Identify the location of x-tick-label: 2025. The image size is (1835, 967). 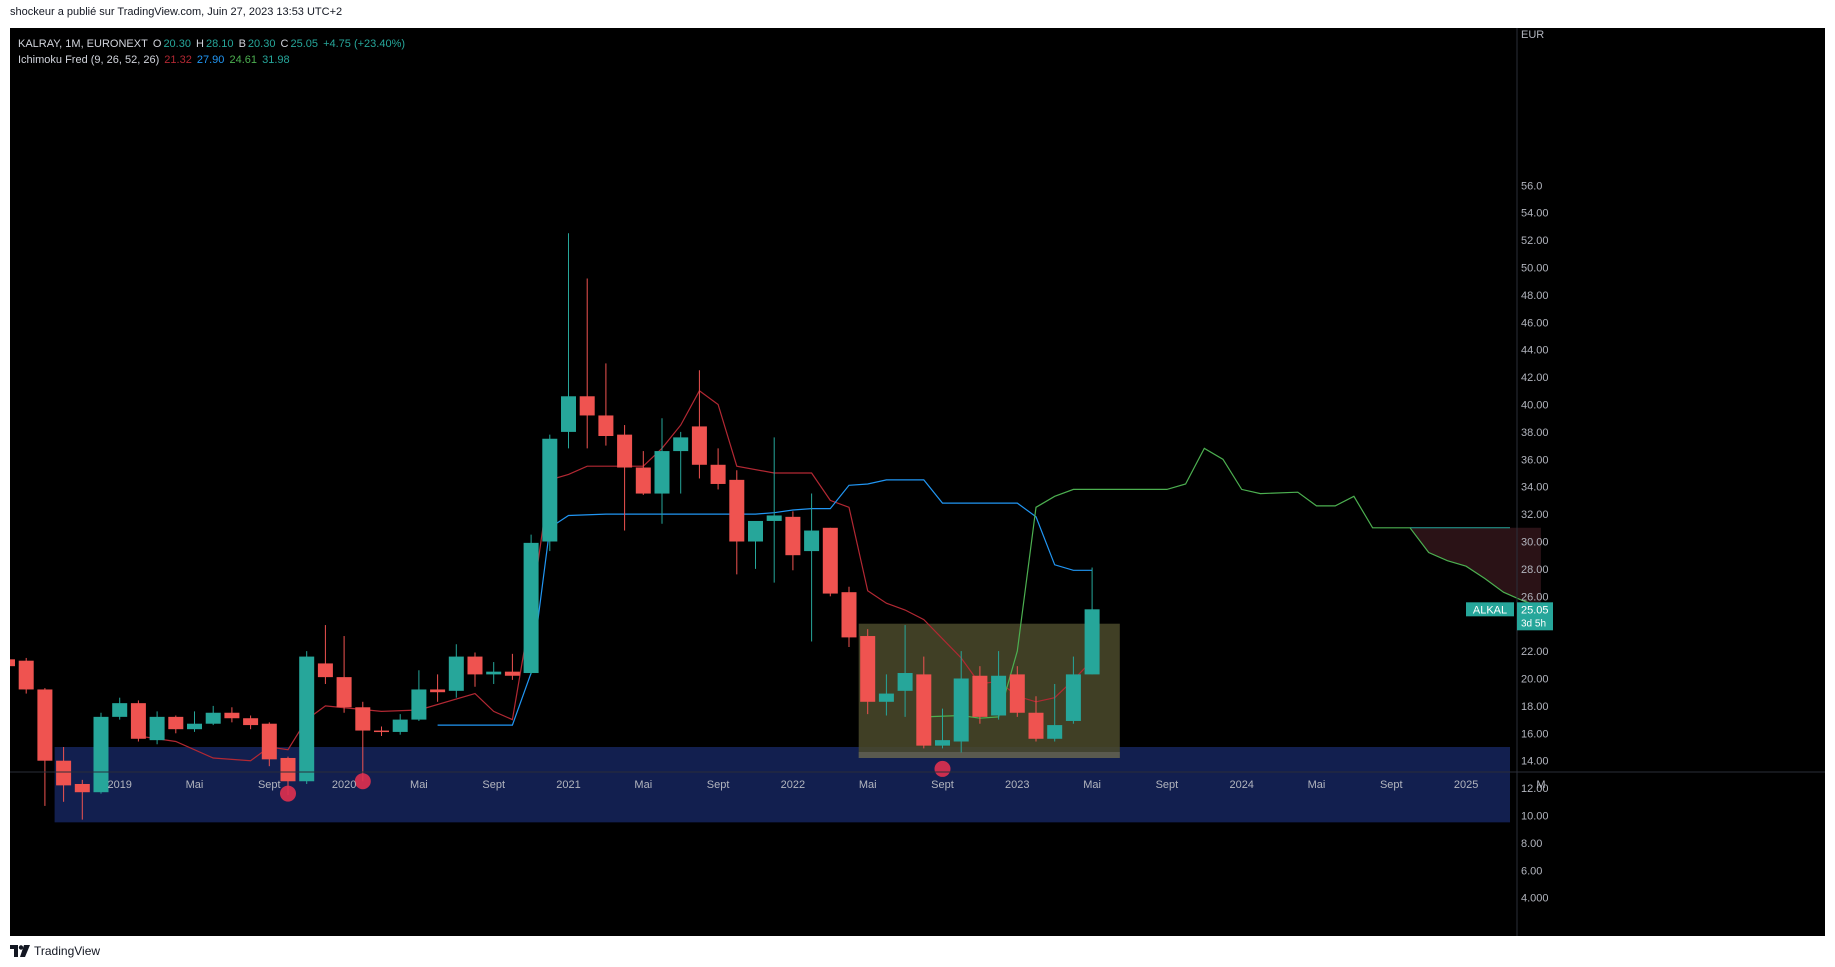
(1466, 785).